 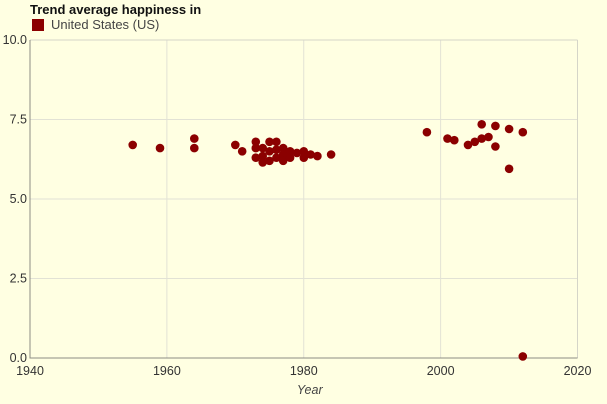 I want to click on x-tick-label: 1940, so click(x=30, y=371).